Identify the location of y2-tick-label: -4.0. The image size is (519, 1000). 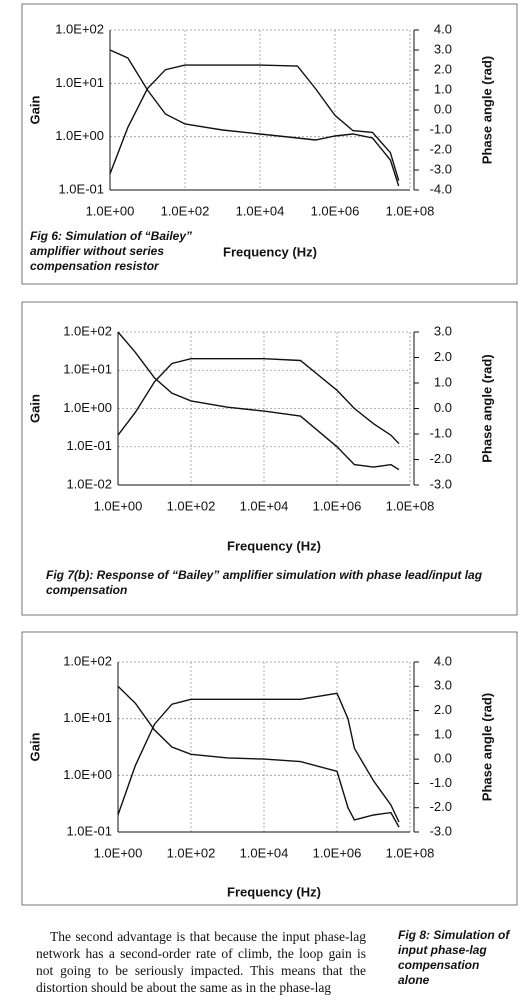
(441, 188).